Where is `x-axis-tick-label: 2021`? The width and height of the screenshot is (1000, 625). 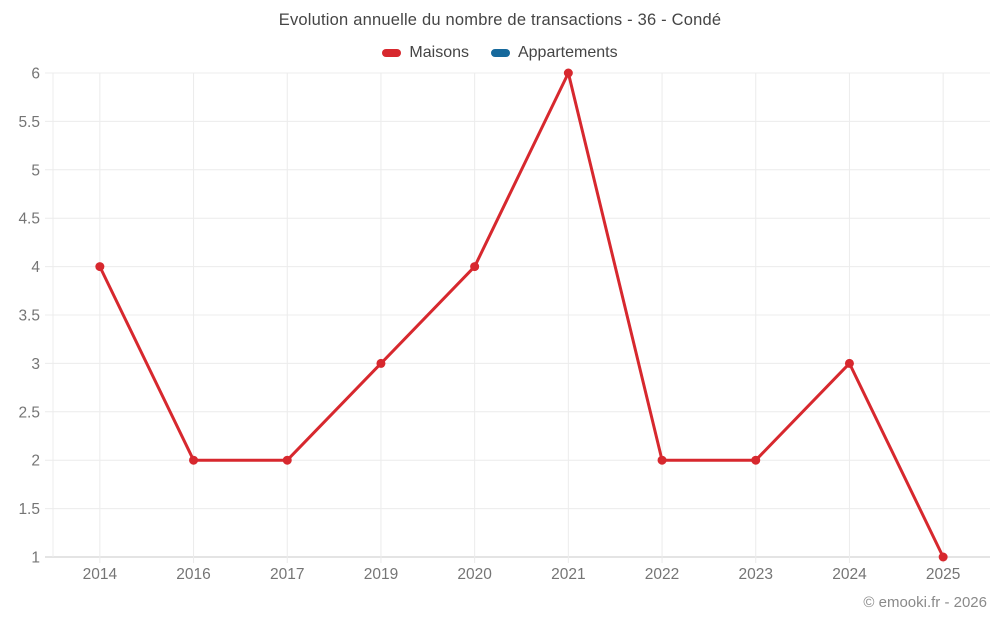 x-axis-tick-label: 2021 is located at coordinates (568, 574).